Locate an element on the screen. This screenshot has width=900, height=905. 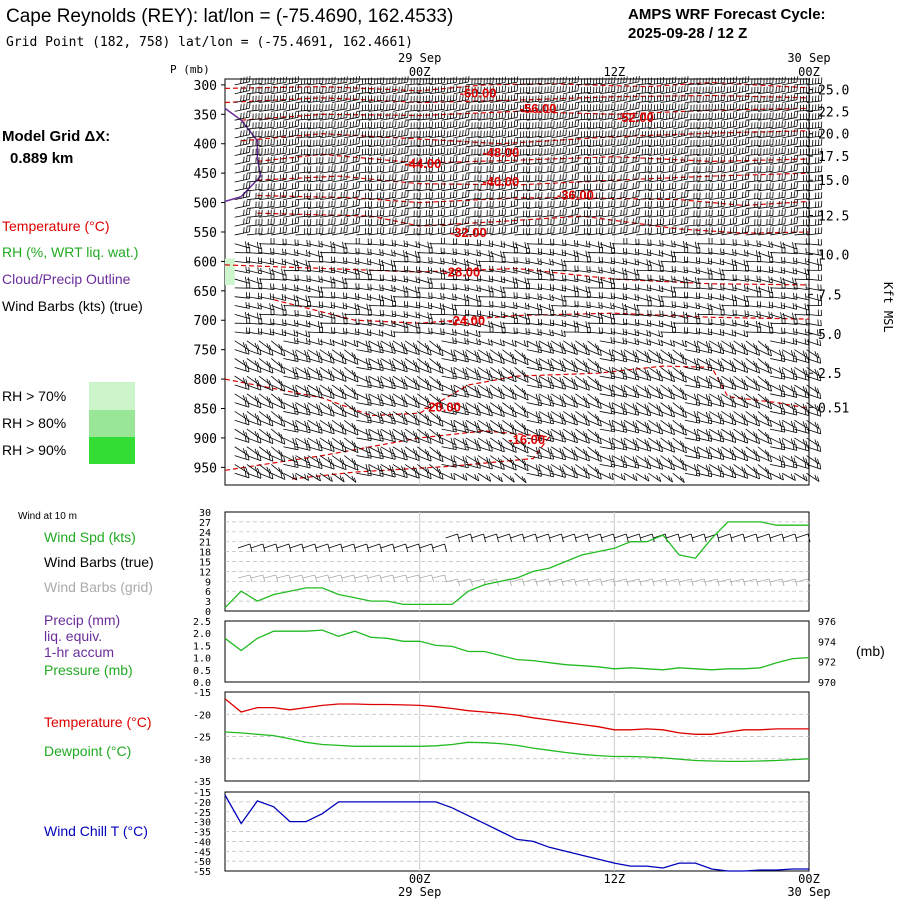
pressure-tick-label: 650 is located at coordinates (205, 292).